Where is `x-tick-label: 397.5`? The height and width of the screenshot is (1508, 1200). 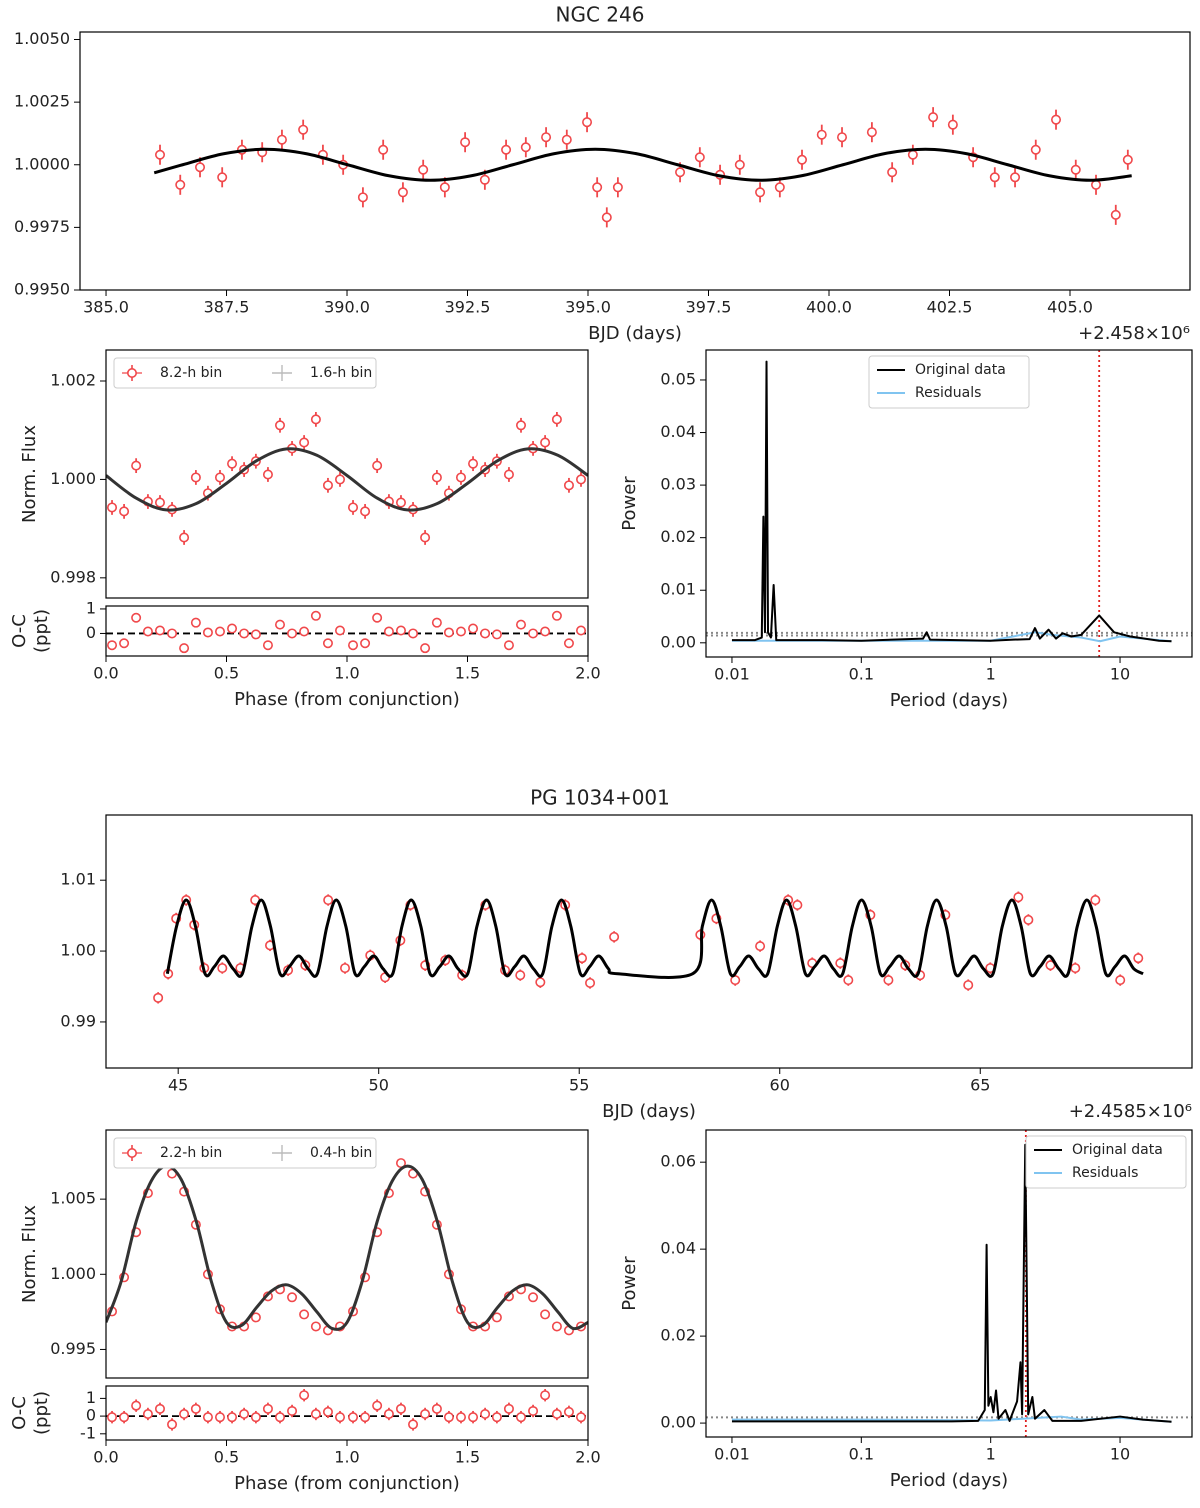 x-tick-label: 397.5 is located at coordinates (709, 307).